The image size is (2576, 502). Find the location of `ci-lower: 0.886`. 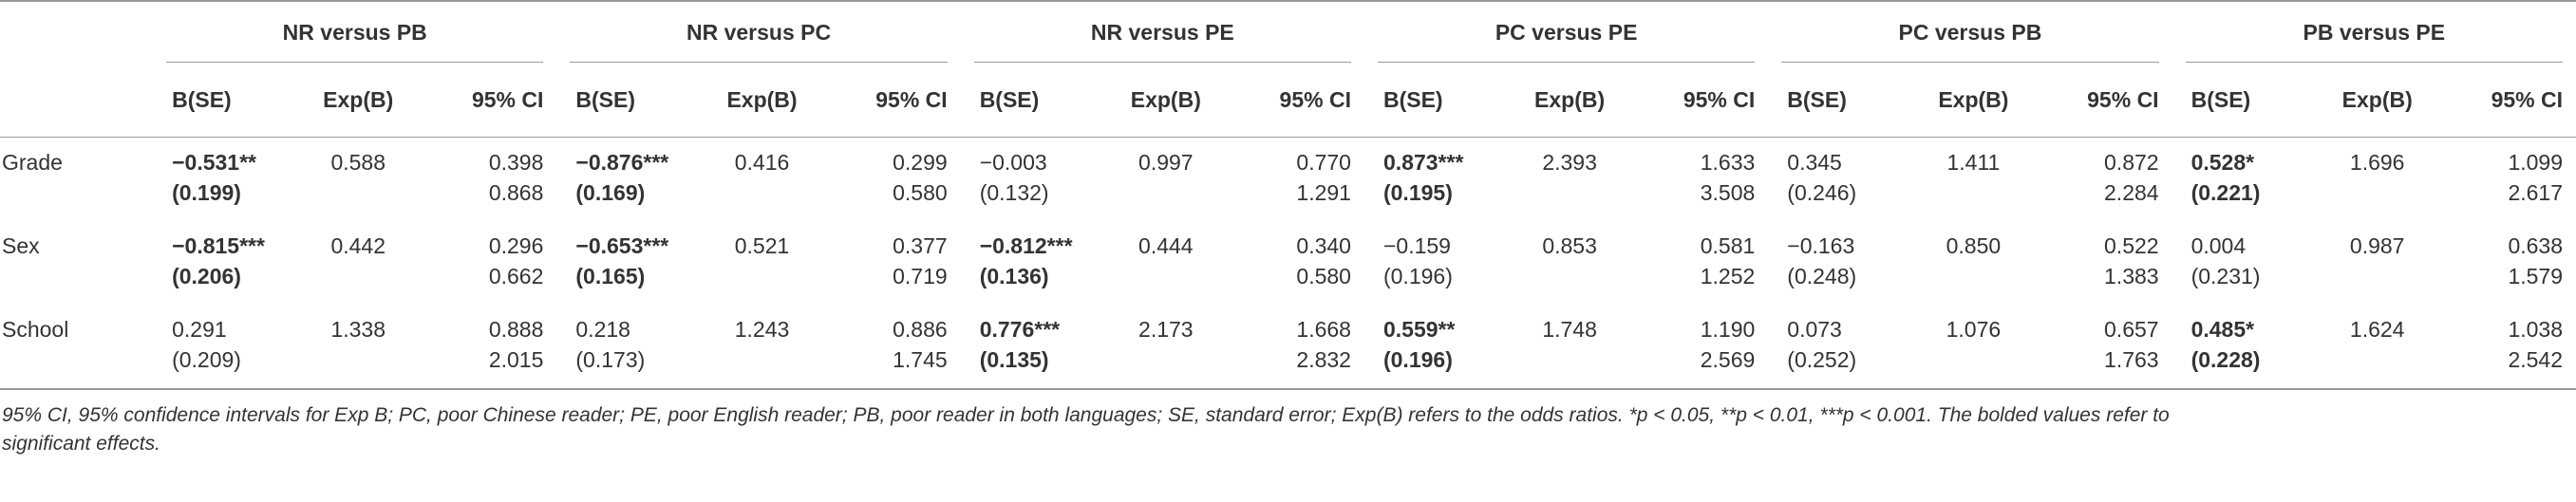

ci-lower: 0.886 is located at coordinates (920, 329).